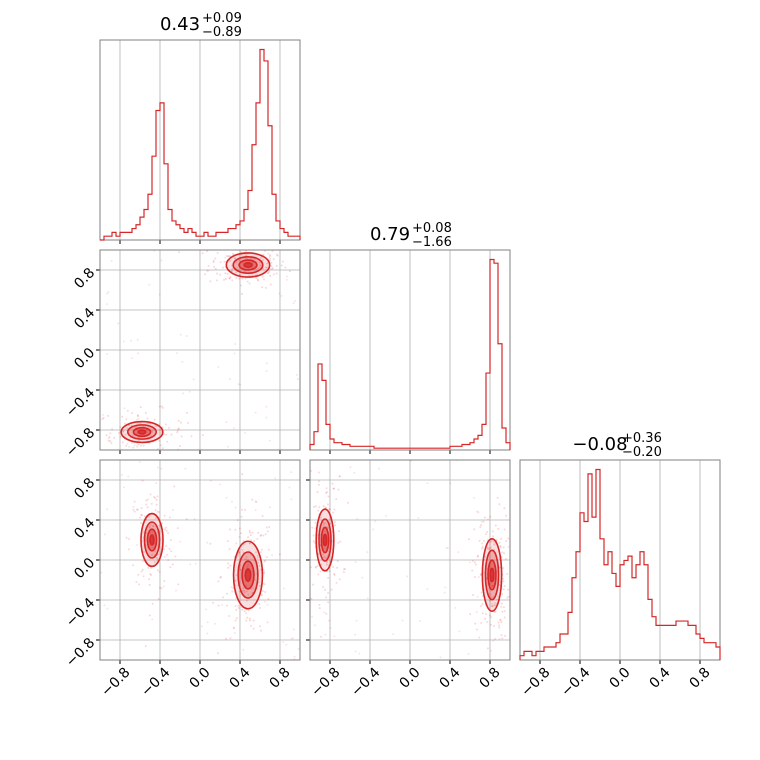  What do you see at coordinates (200, 140) in the screenshot?
I see `panel-frame` at bounding box center [200, 140].